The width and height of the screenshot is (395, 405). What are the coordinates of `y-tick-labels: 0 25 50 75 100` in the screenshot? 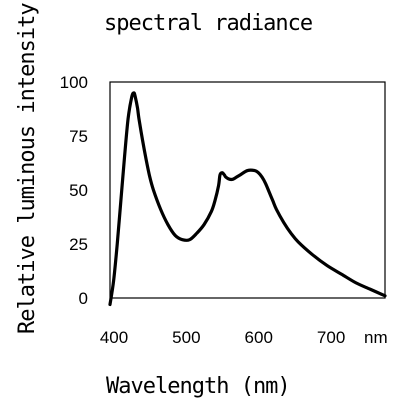 It's located at (74, 190).